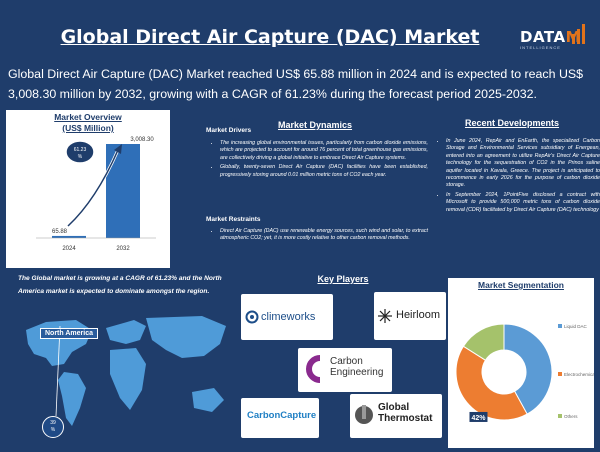 This screenshot has width=600, height=452. I want to click on growth-arrow-line, so click(93, 188).